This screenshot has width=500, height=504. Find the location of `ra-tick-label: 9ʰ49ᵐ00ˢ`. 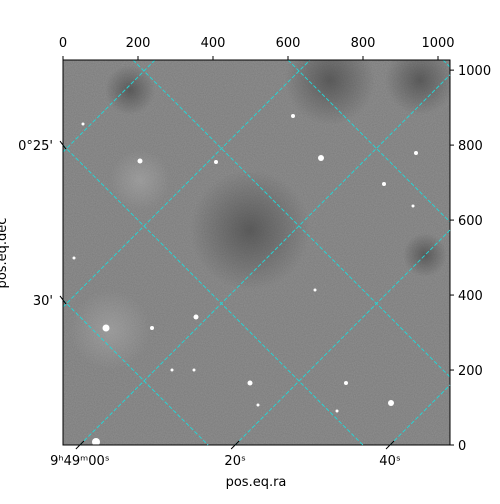

ra-tick-label: 9ʰ49ᵐ00ˢ is located at coordinates (80, 461).